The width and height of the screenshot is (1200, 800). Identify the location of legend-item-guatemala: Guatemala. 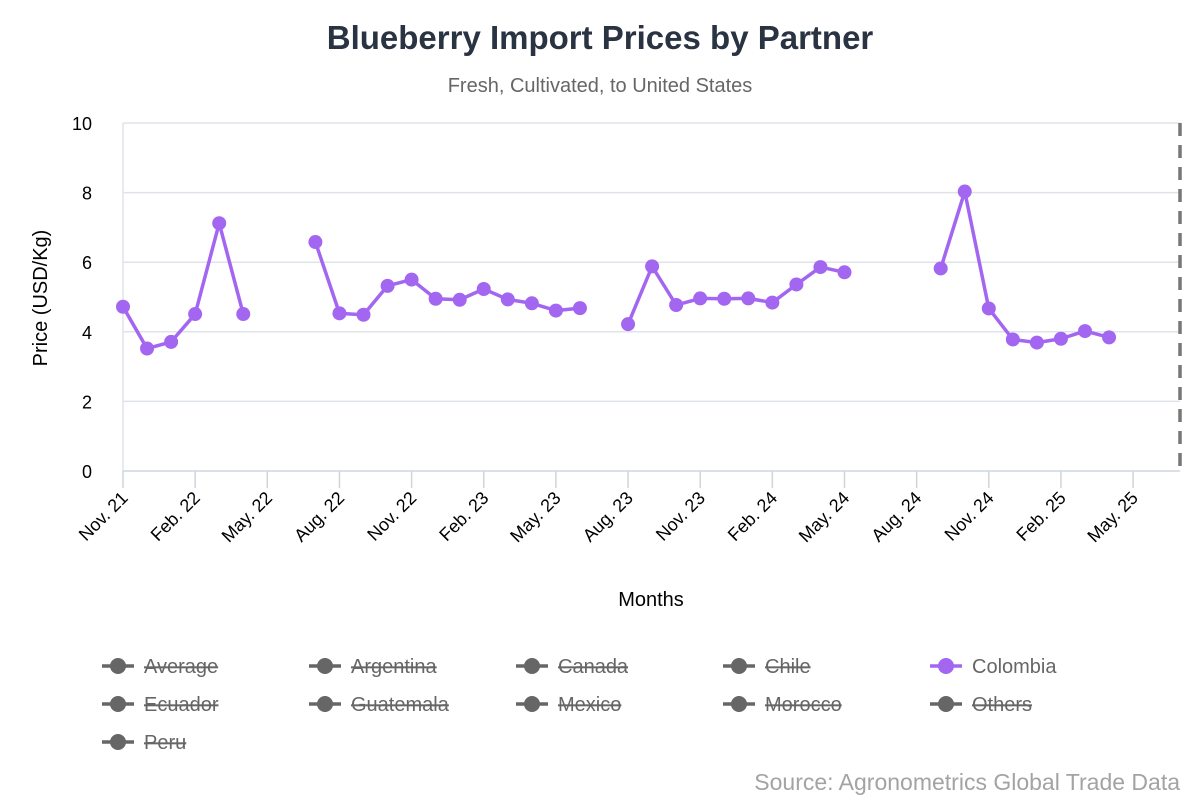
(379, 705).